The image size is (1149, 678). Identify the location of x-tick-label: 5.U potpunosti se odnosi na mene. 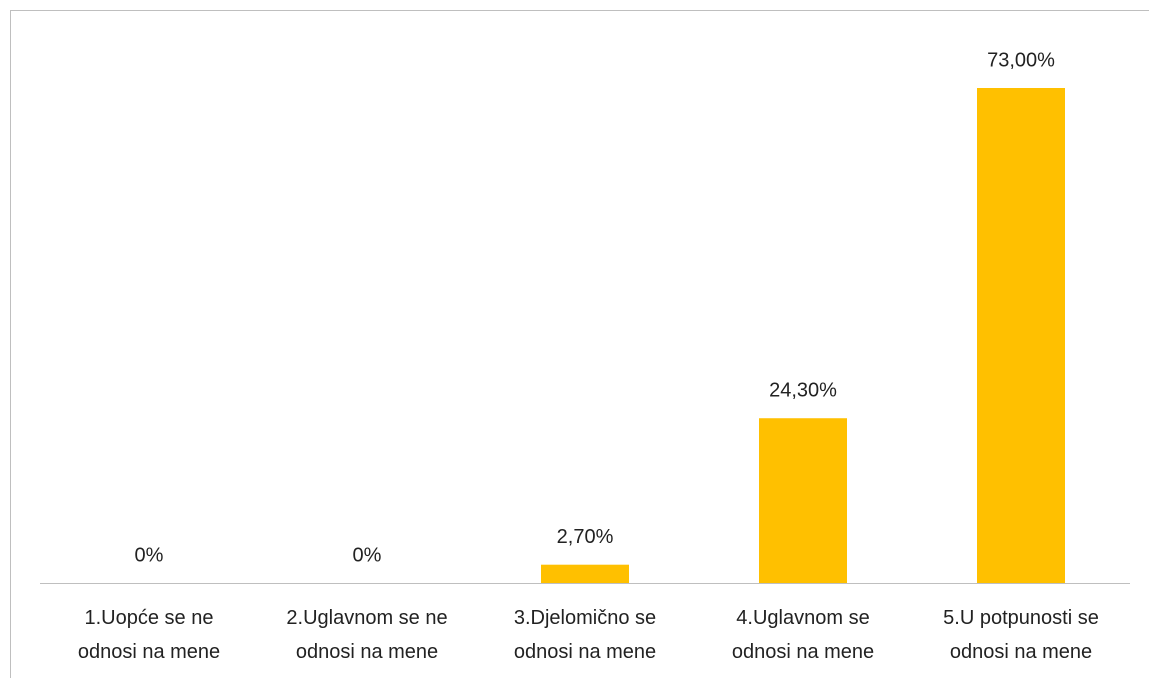
(1021, 635).